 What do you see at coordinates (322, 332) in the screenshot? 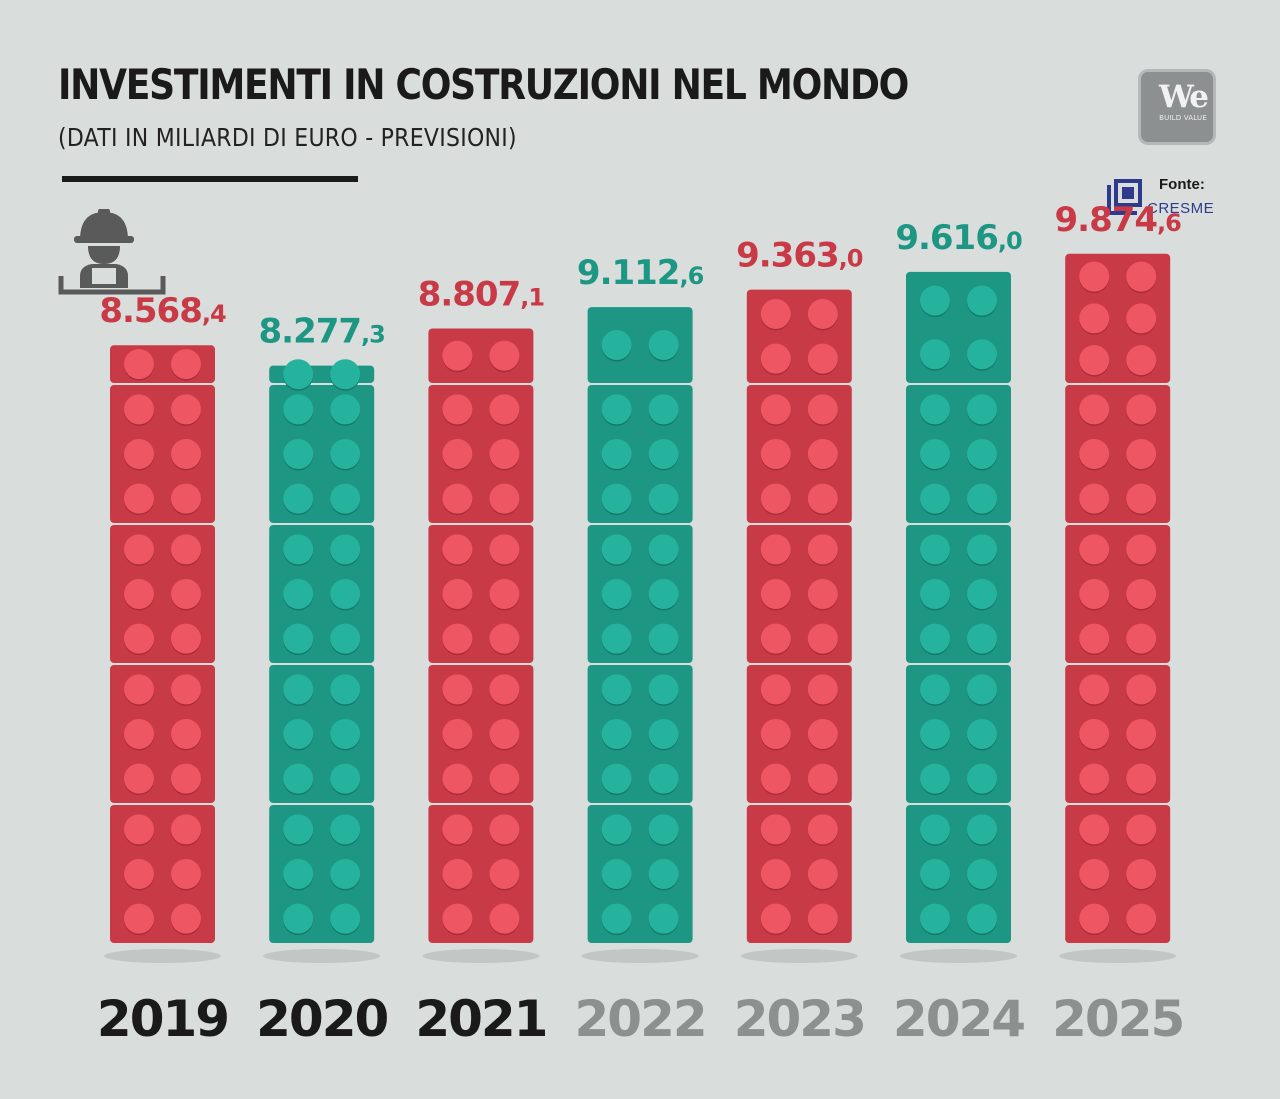
I see `value-label-2020: 8.277,3` at bounding box center [322, 332].